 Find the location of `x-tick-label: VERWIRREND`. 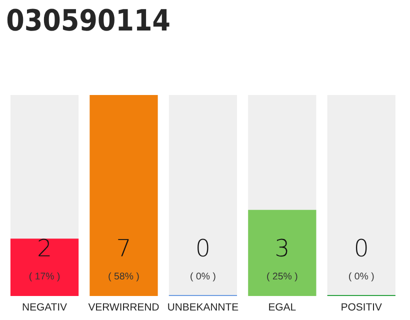

x-tick-label: VERWIRREND is located at coordinates (123, 306).